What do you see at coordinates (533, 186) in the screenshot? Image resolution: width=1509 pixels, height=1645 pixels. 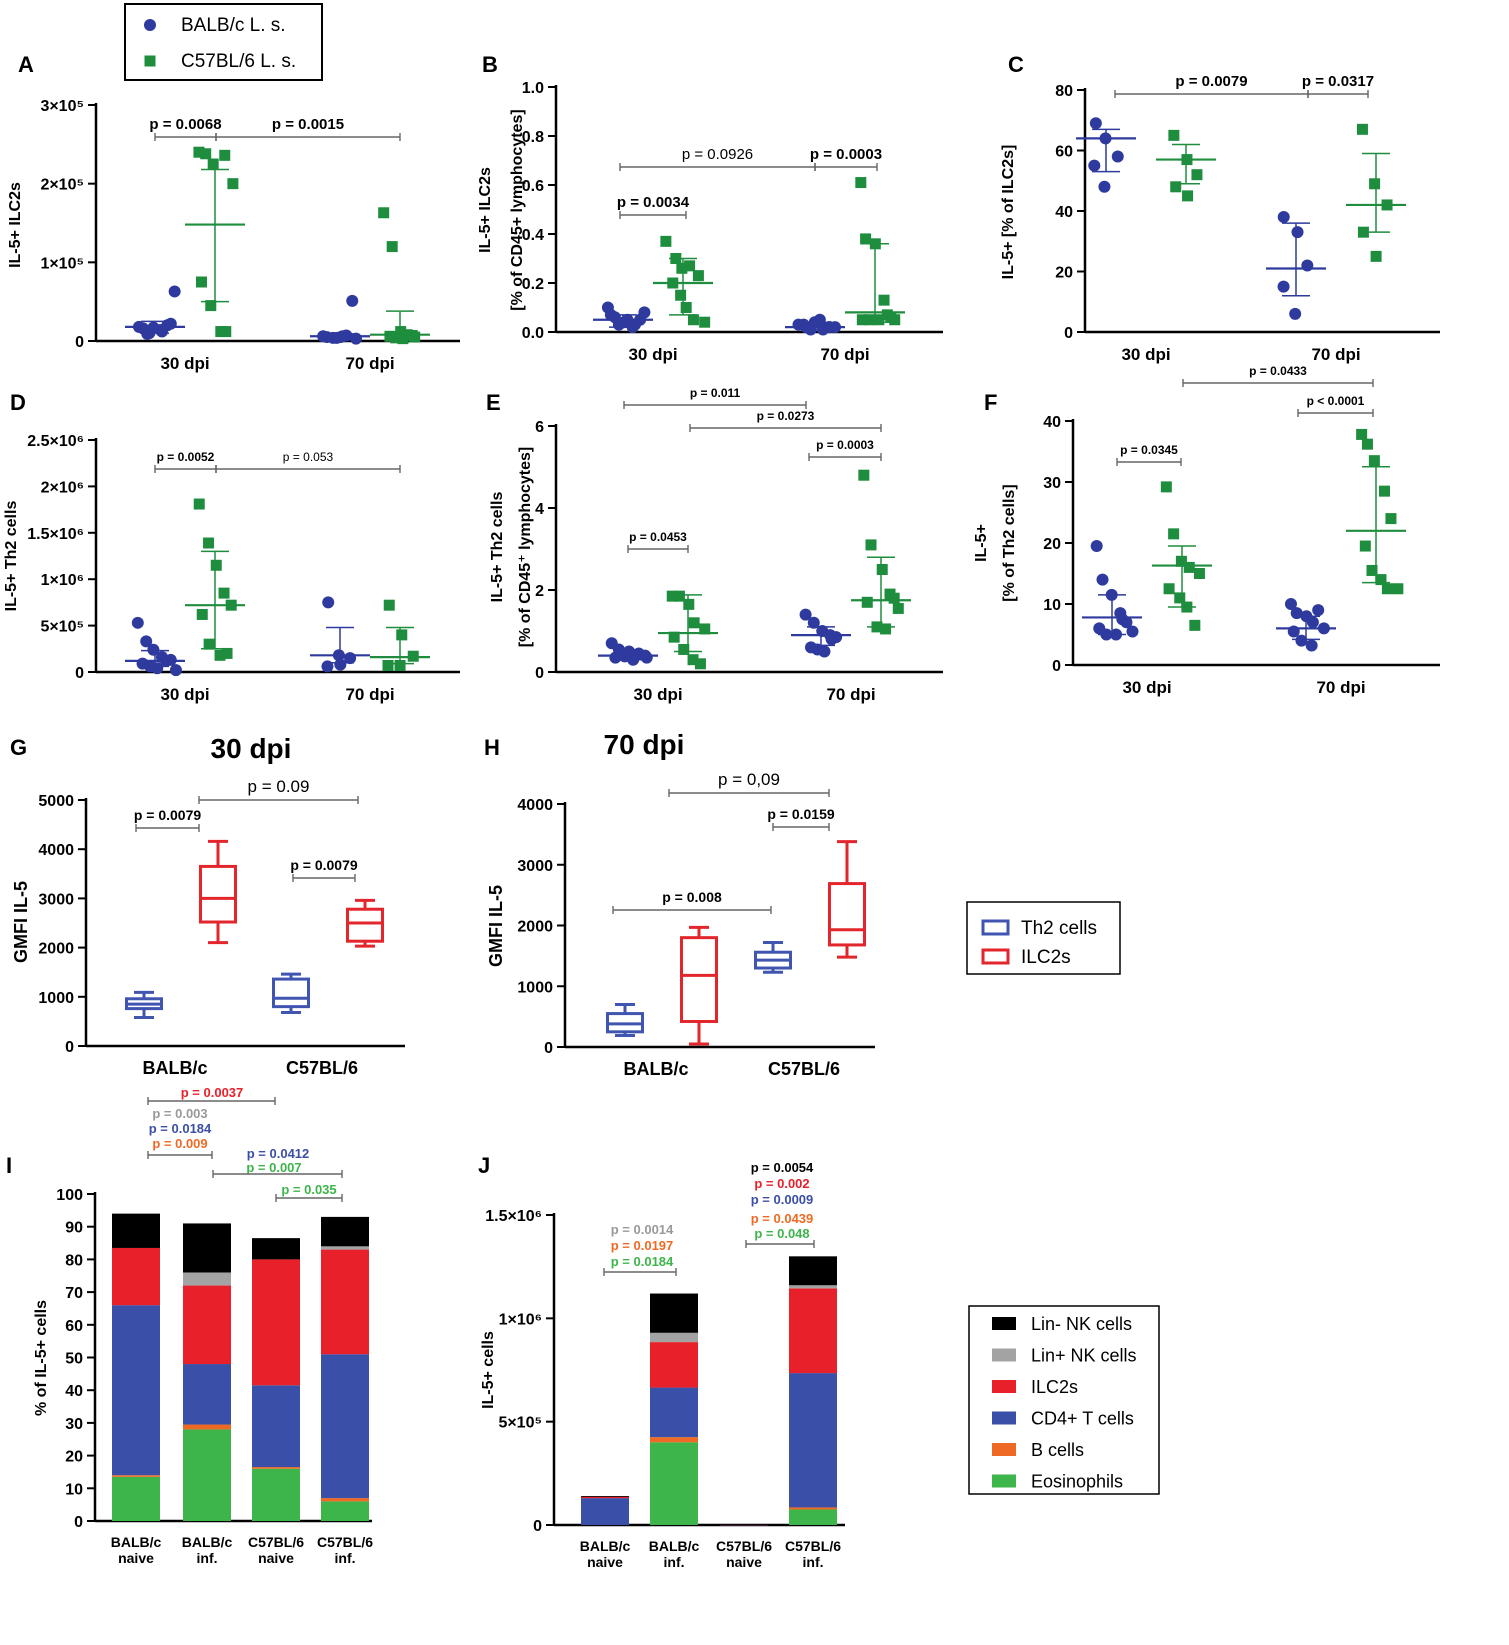 I see `y-tick-label: 0.6` at bounding box center [533, 186].